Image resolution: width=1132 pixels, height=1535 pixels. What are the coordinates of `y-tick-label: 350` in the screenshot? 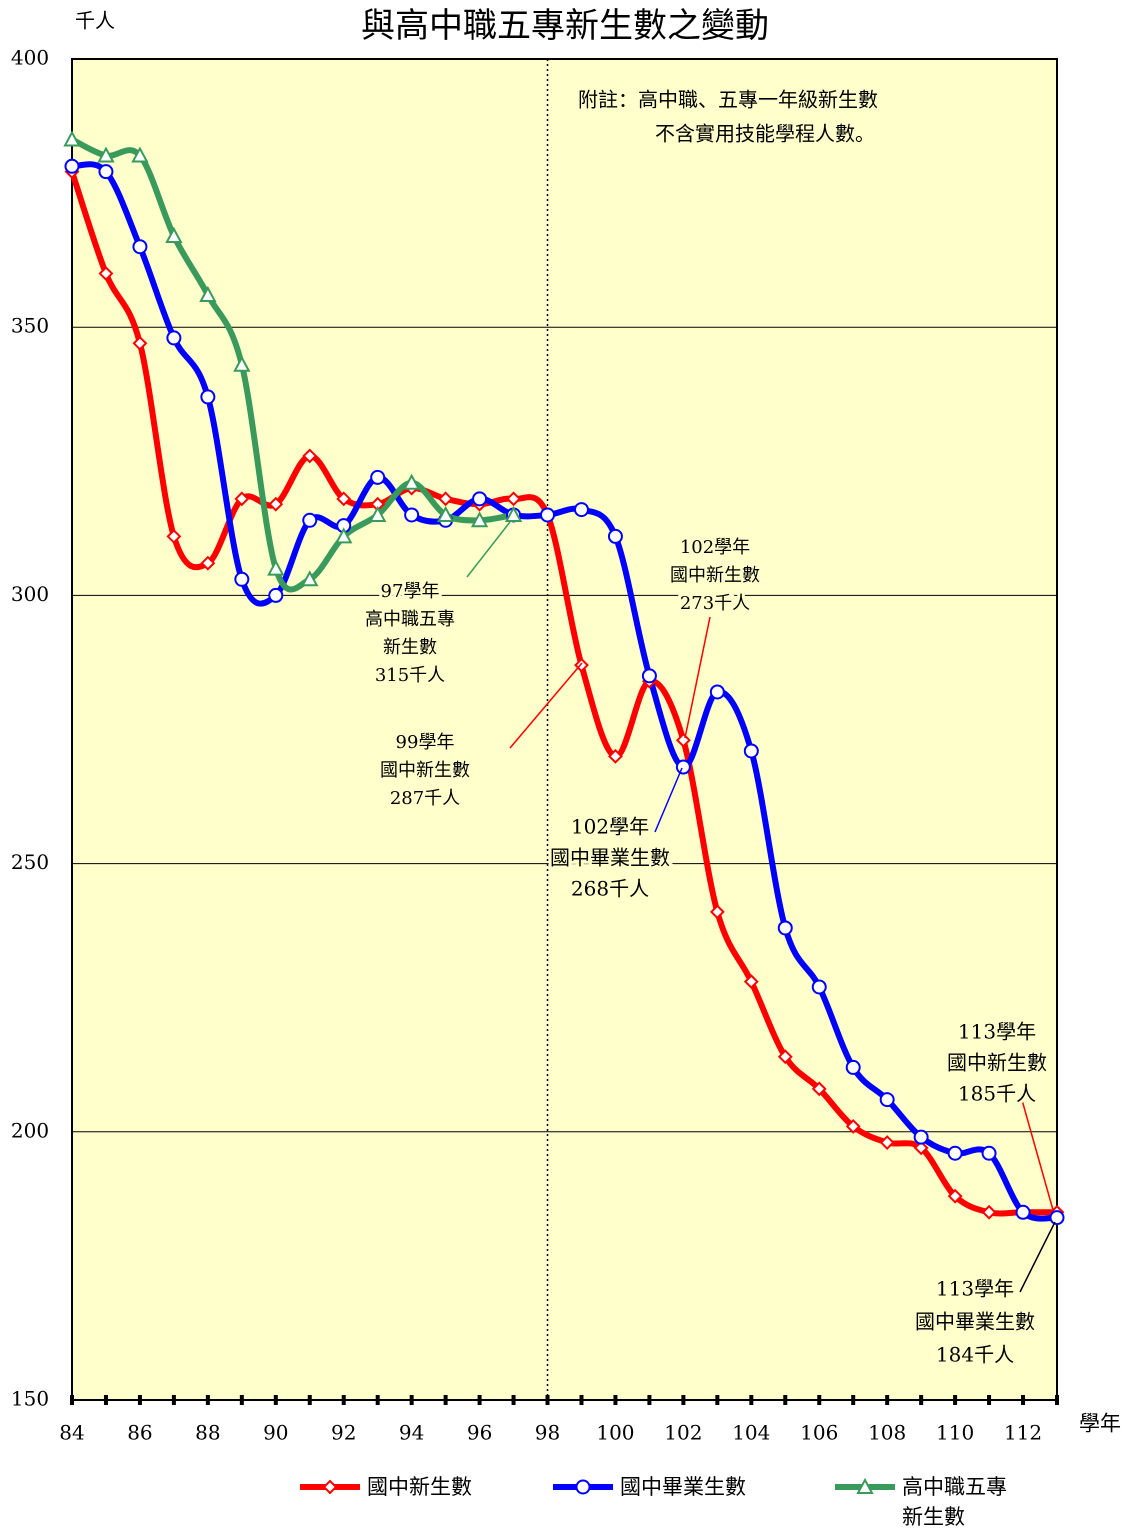 It's located at (30, 326).